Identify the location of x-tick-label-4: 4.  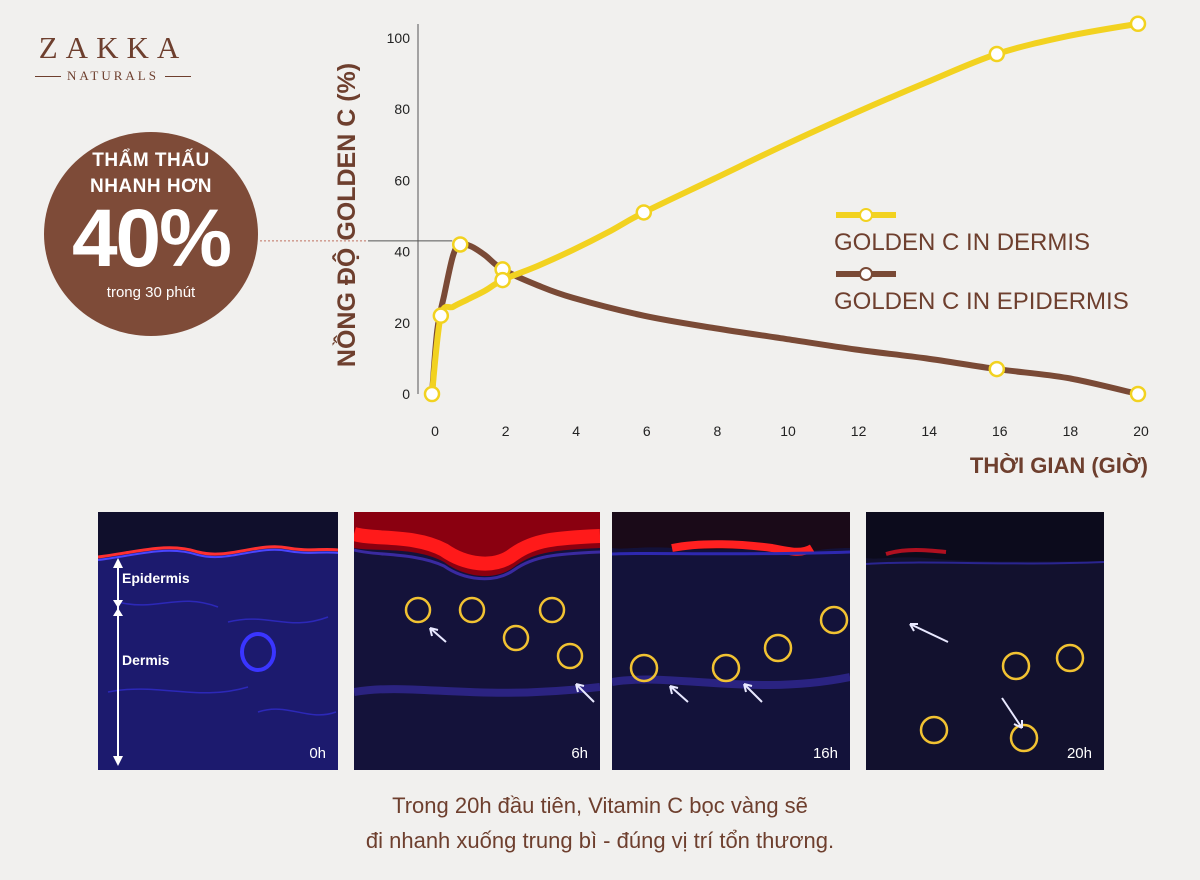
(576, 431).